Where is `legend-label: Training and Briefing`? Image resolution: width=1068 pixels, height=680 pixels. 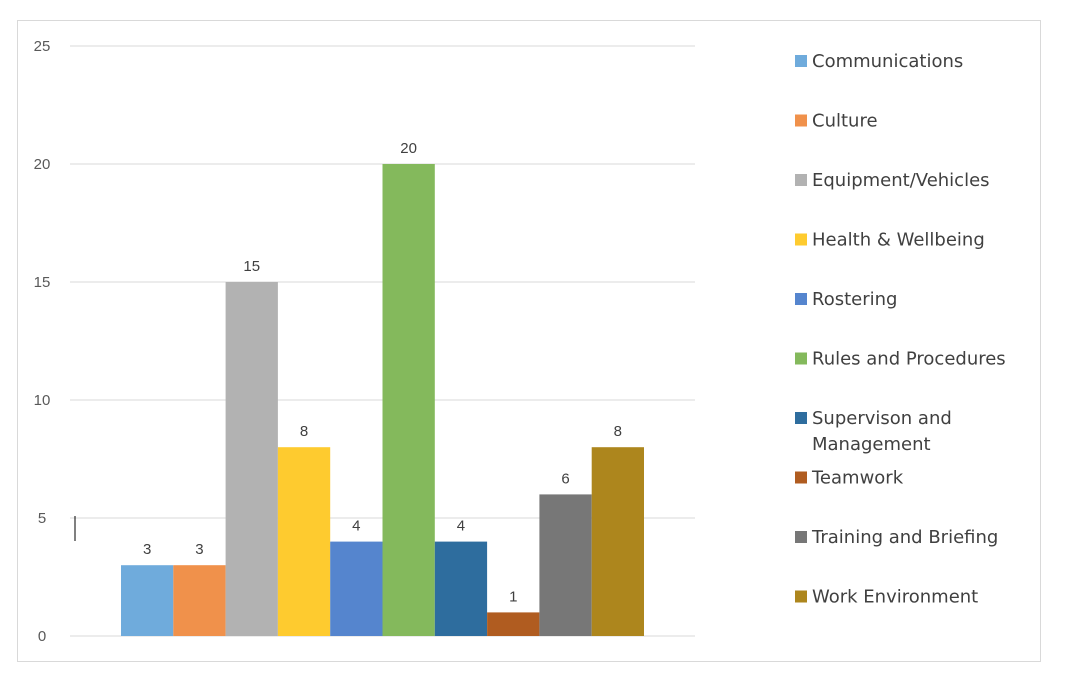 legend-label: Training and Briefing is located at coordinates (904, 537).